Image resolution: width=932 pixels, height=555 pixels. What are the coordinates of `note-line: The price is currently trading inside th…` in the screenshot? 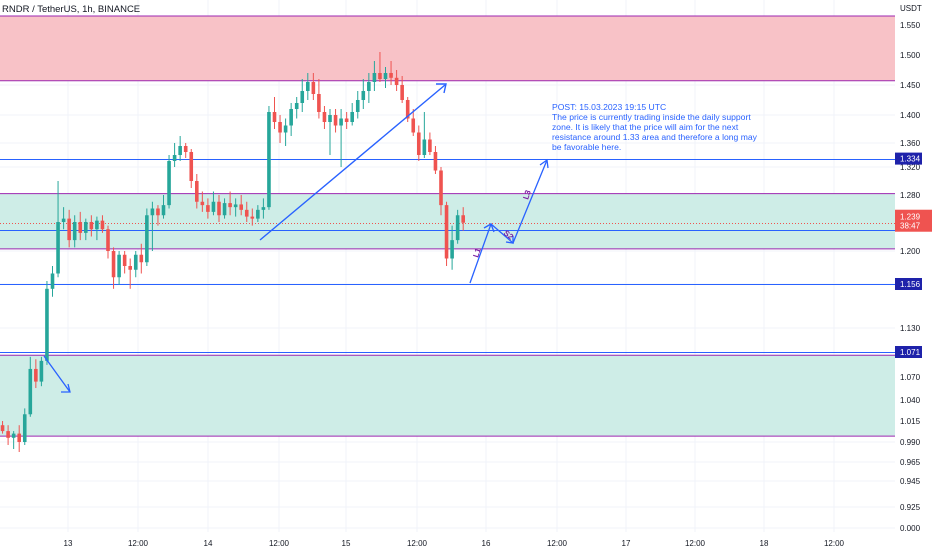 It's located at (651, 117).